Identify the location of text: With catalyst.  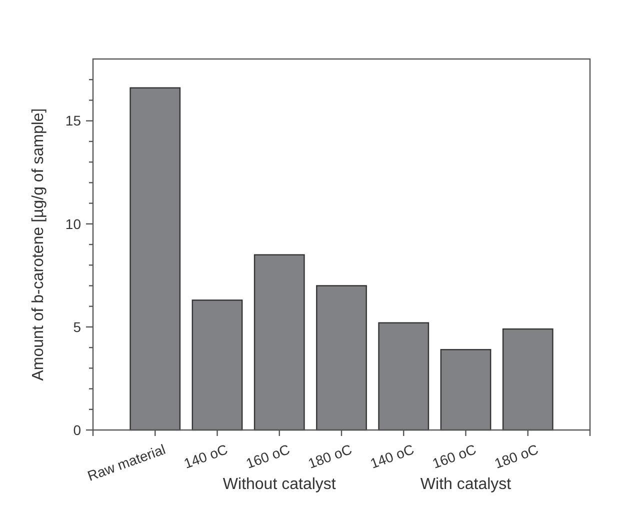
(466, 484).